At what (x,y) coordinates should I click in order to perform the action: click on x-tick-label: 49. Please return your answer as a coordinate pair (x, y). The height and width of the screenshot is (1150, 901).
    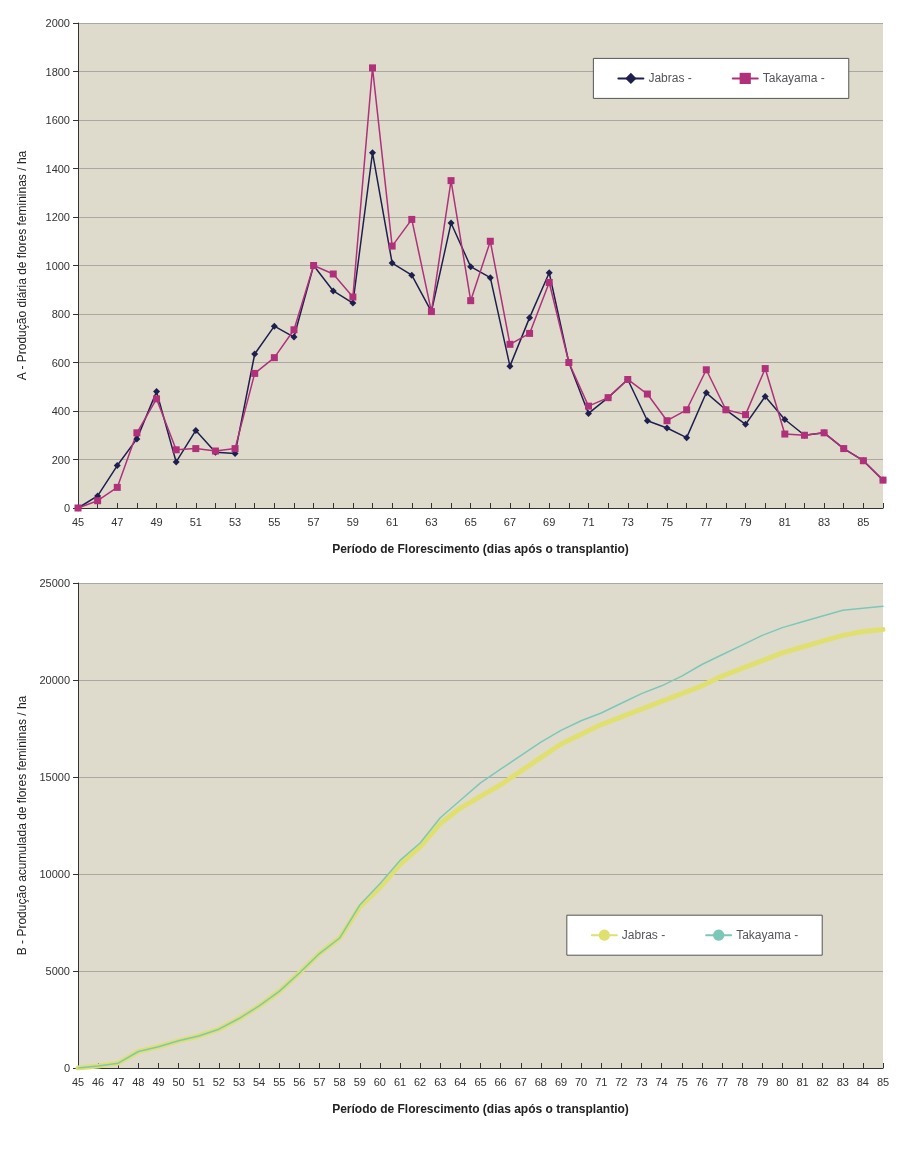
    Looking at the image, I should click on (158, 1081).